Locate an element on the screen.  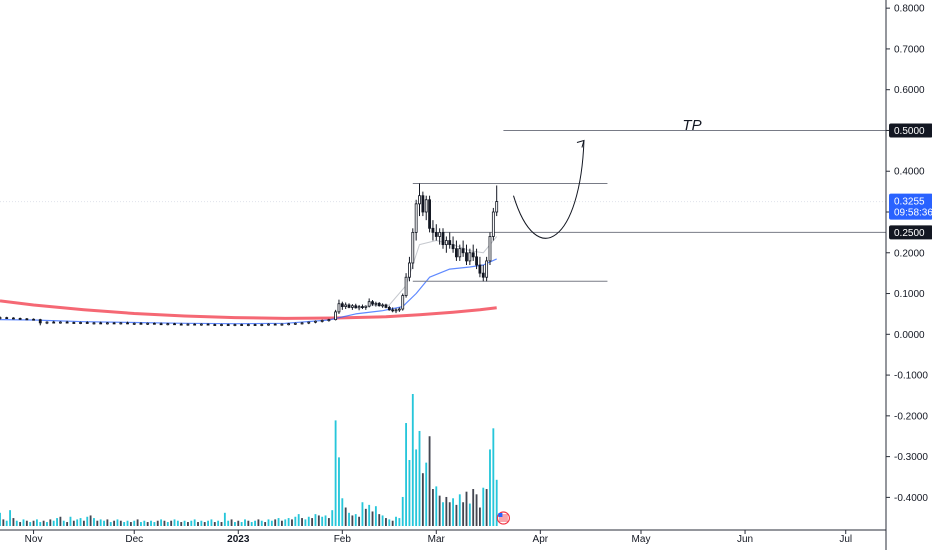
slow-moving-average-line is located at coordinates (248, 309).